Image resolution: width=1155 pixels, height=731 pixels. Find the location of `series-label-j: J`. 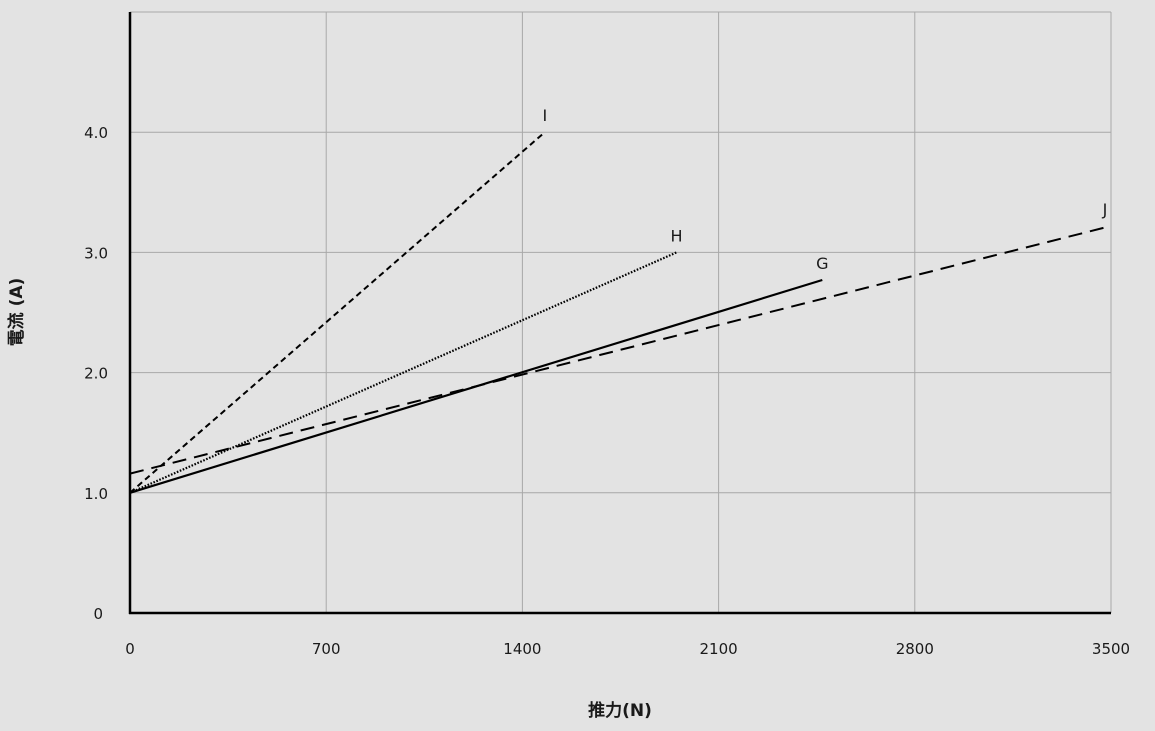

series-label-j: J is located at coordinates (1105, 209).